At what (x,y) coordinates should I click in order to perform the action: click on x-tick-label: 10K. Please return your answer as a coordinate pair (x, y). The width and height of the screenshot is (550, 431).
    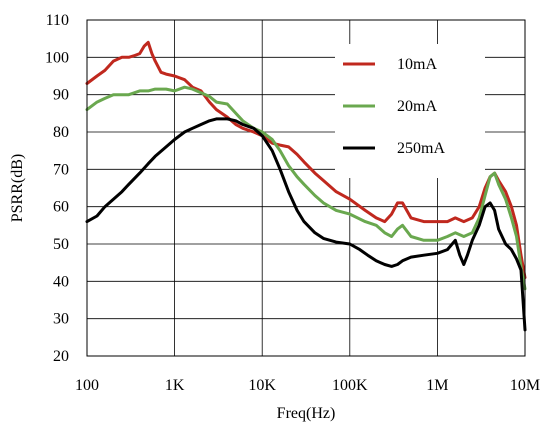
    Looking at the image, I should click on (262, 385).